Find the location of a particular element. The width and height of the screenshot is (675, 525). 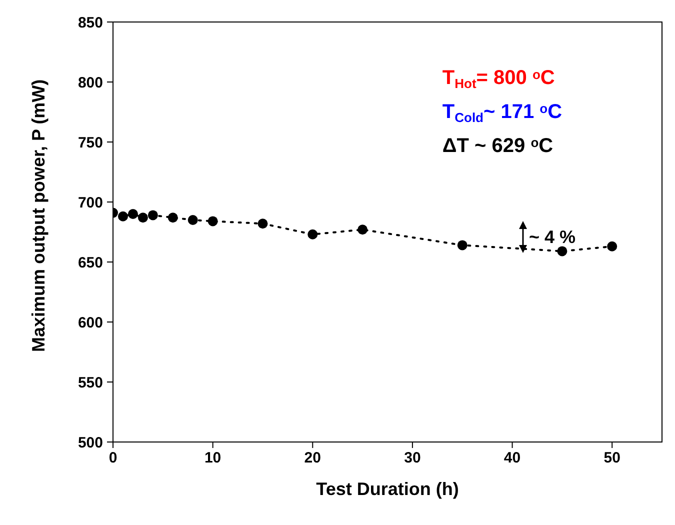

x-tick-label: 50 is located at coordinates (612, 458).